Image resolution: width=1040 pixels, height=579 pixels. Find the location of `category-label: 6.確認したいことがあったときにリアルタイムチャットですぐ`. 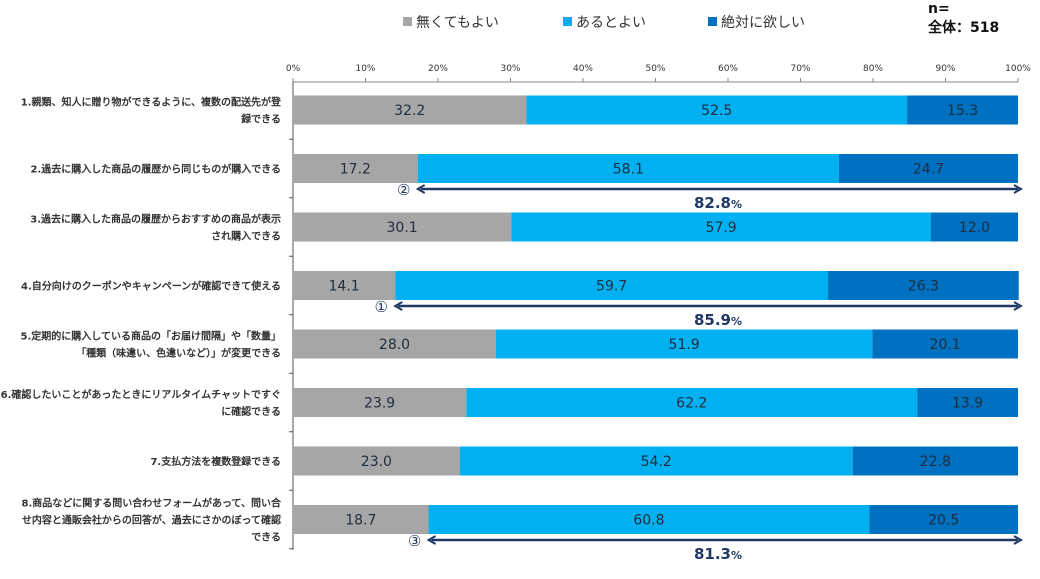

category-label: 6.確認したいことがあったときにリアルタイムチャットですぐ is located at coordinates (141, 394).